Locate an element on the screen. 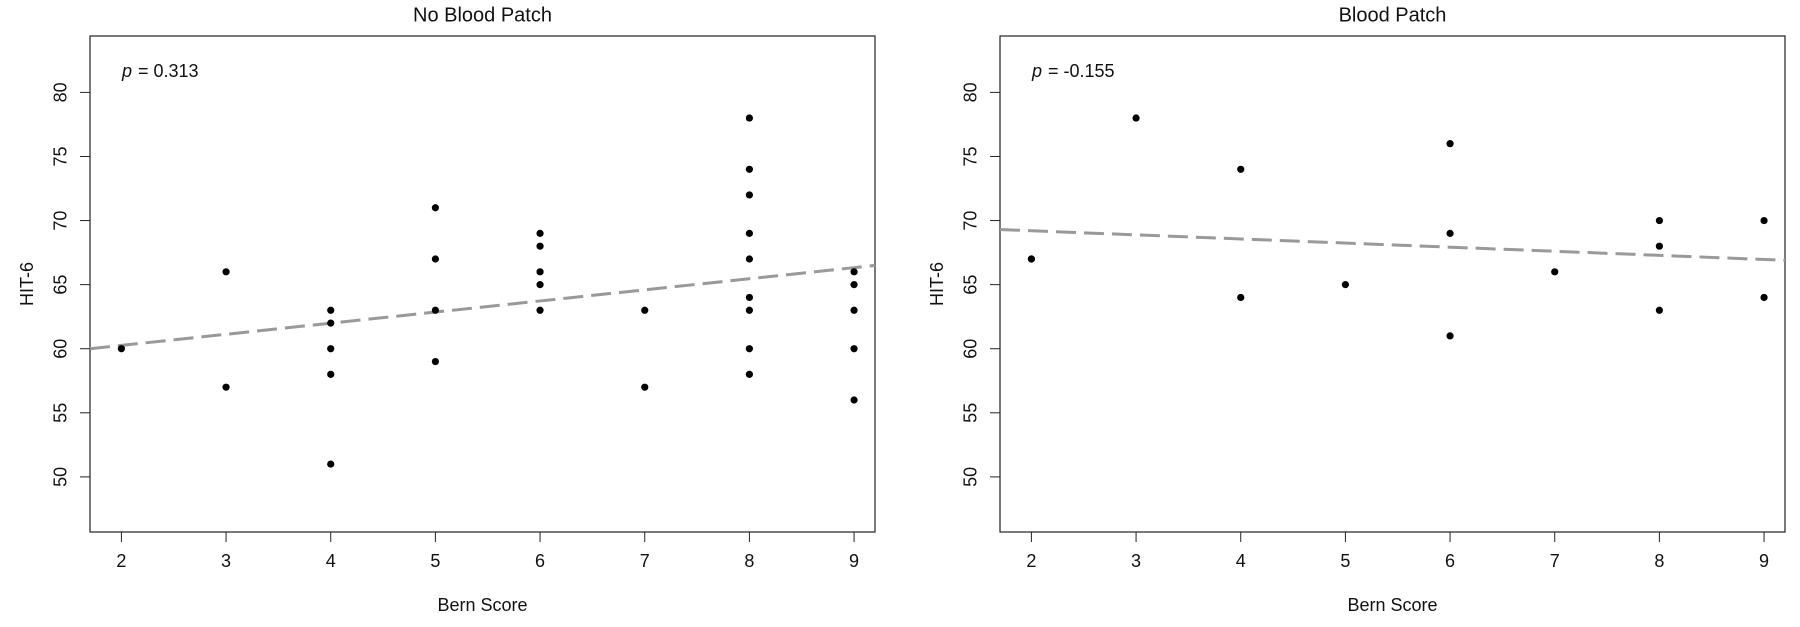 This screenshot has height=627, width=1800. annotation: p = -0.155 is located at coordinates (1073, 71).